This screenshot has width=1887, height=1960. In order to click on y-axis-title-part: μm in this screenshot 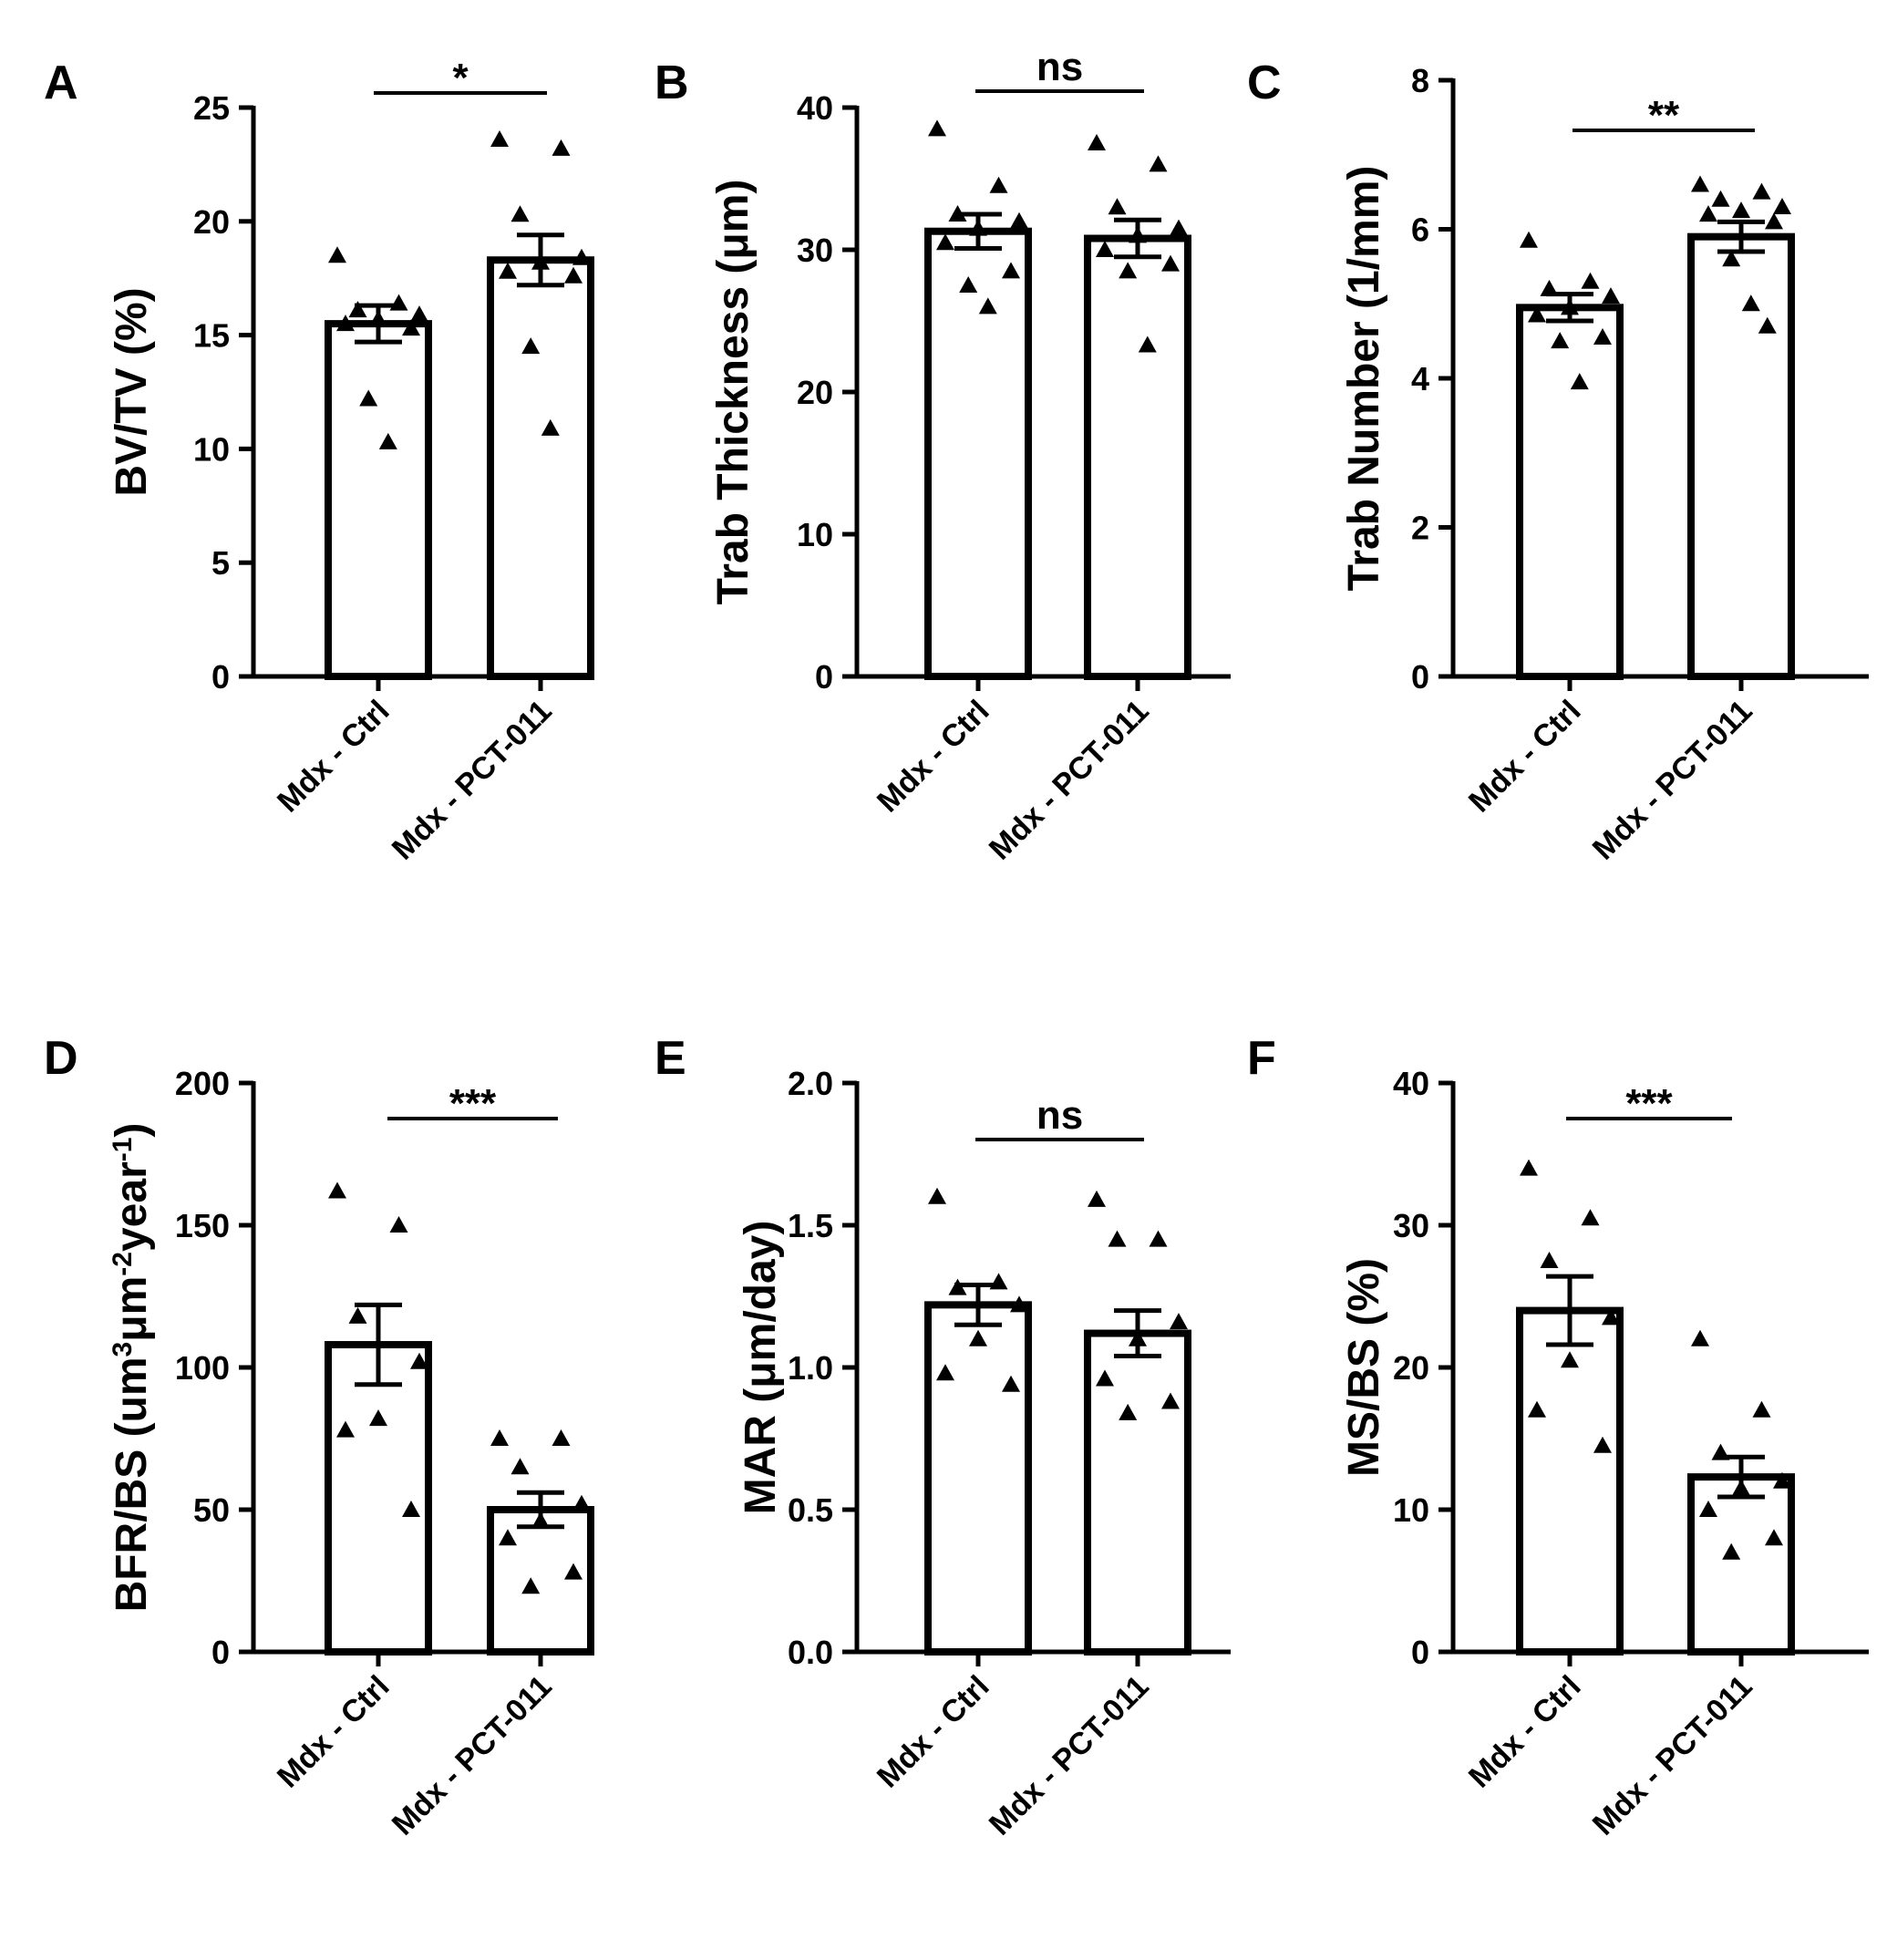, I will do `click(132, 1309)`.